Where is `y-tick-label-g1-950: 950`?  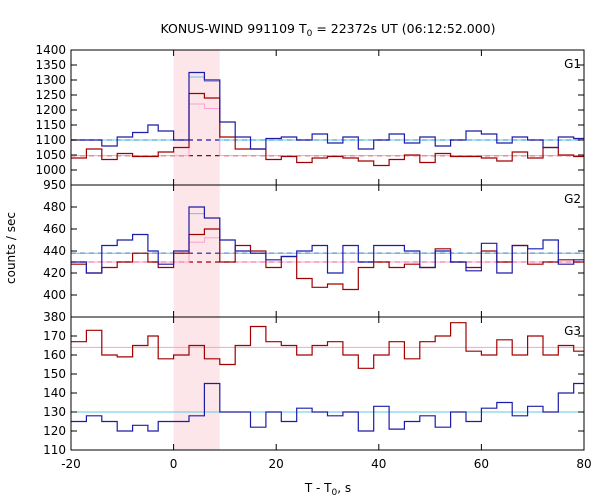
y-tick-label-g1-950: 950 is located at coordinates (54, 185).